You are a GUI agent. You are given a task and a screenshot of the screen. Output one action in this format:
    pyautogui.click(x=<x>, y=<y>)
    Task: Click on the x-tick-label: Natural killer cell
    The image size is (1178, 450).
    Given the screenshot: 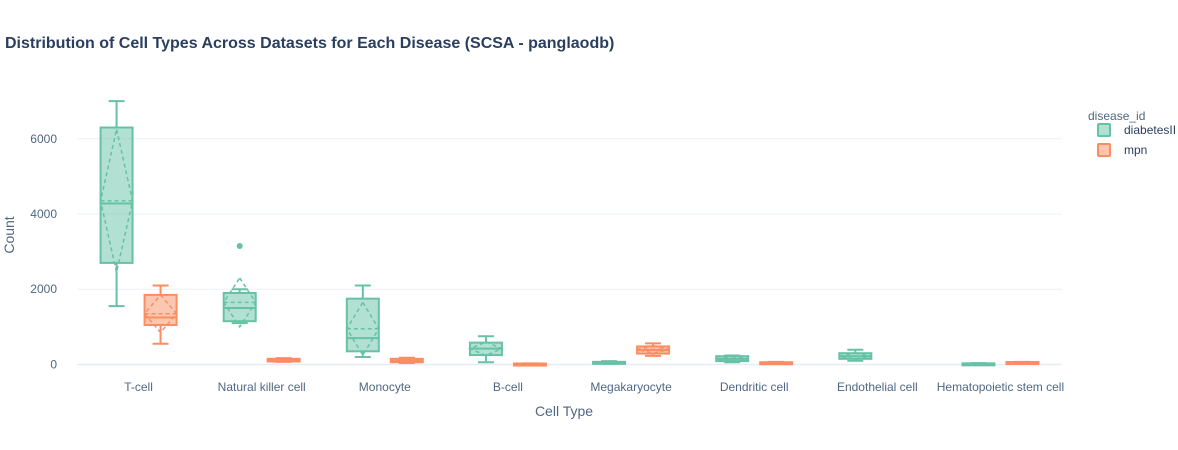 What is the action you would take?
    pyautogui.click(x=262, y=387)
    